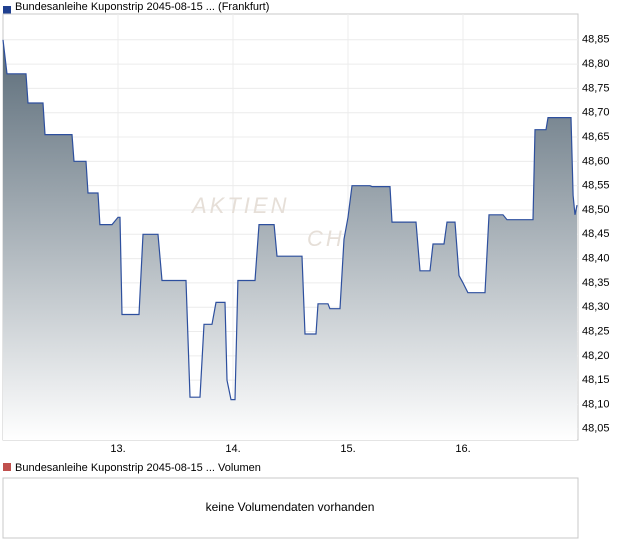  I want to click on y-tick-label: 48,25, so click(596, 331).